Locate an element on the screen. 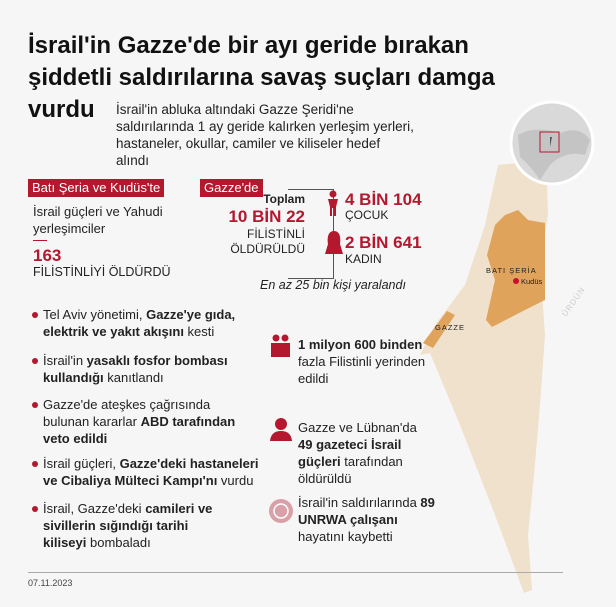 The width and height of the screenshot is (616, 607). bullet-emphasis: ABD tarafından veto edildi is located at coordinates (139, 430).